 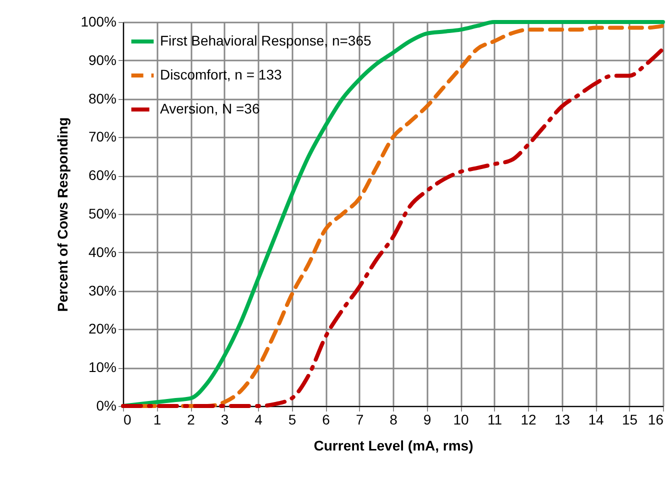 I want to click on x-tick-label: 0, so click(x=128, y=420).